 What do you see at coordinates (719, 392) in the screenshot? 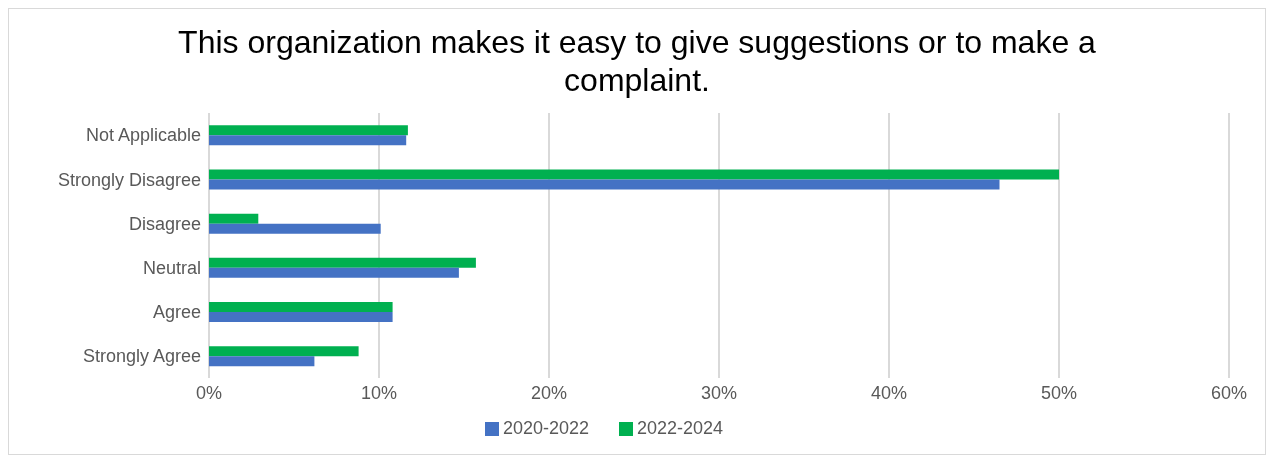
I see `x-tick-label: 30%` at bounding box center [719, 392].